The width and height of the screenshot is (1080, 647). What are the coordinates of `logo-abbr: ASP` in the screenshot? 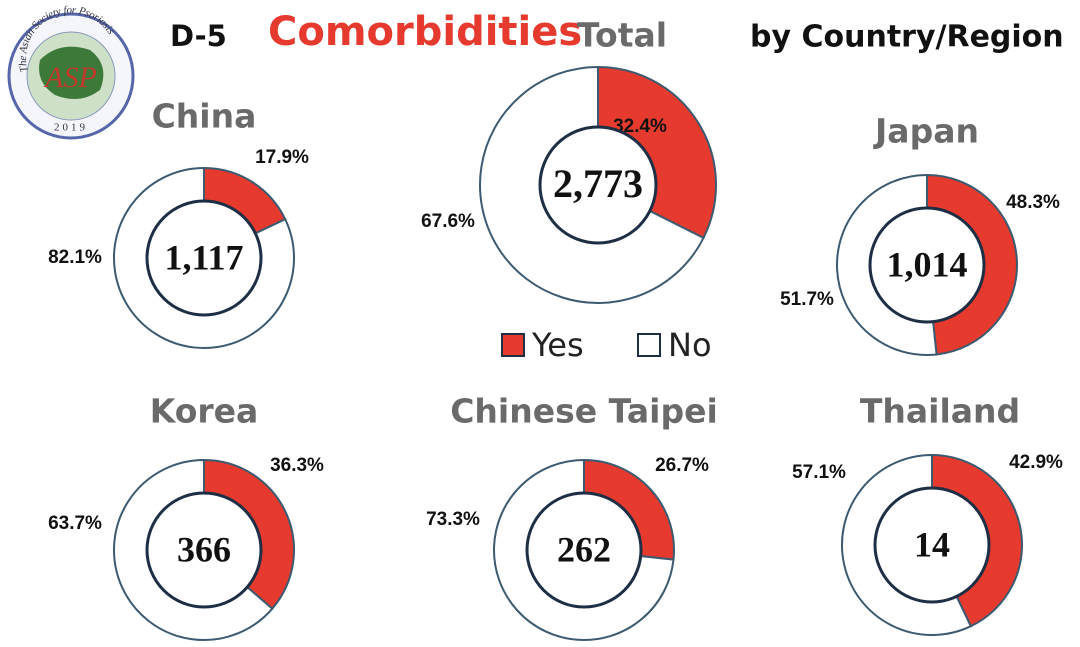 It's located at (70, 77).